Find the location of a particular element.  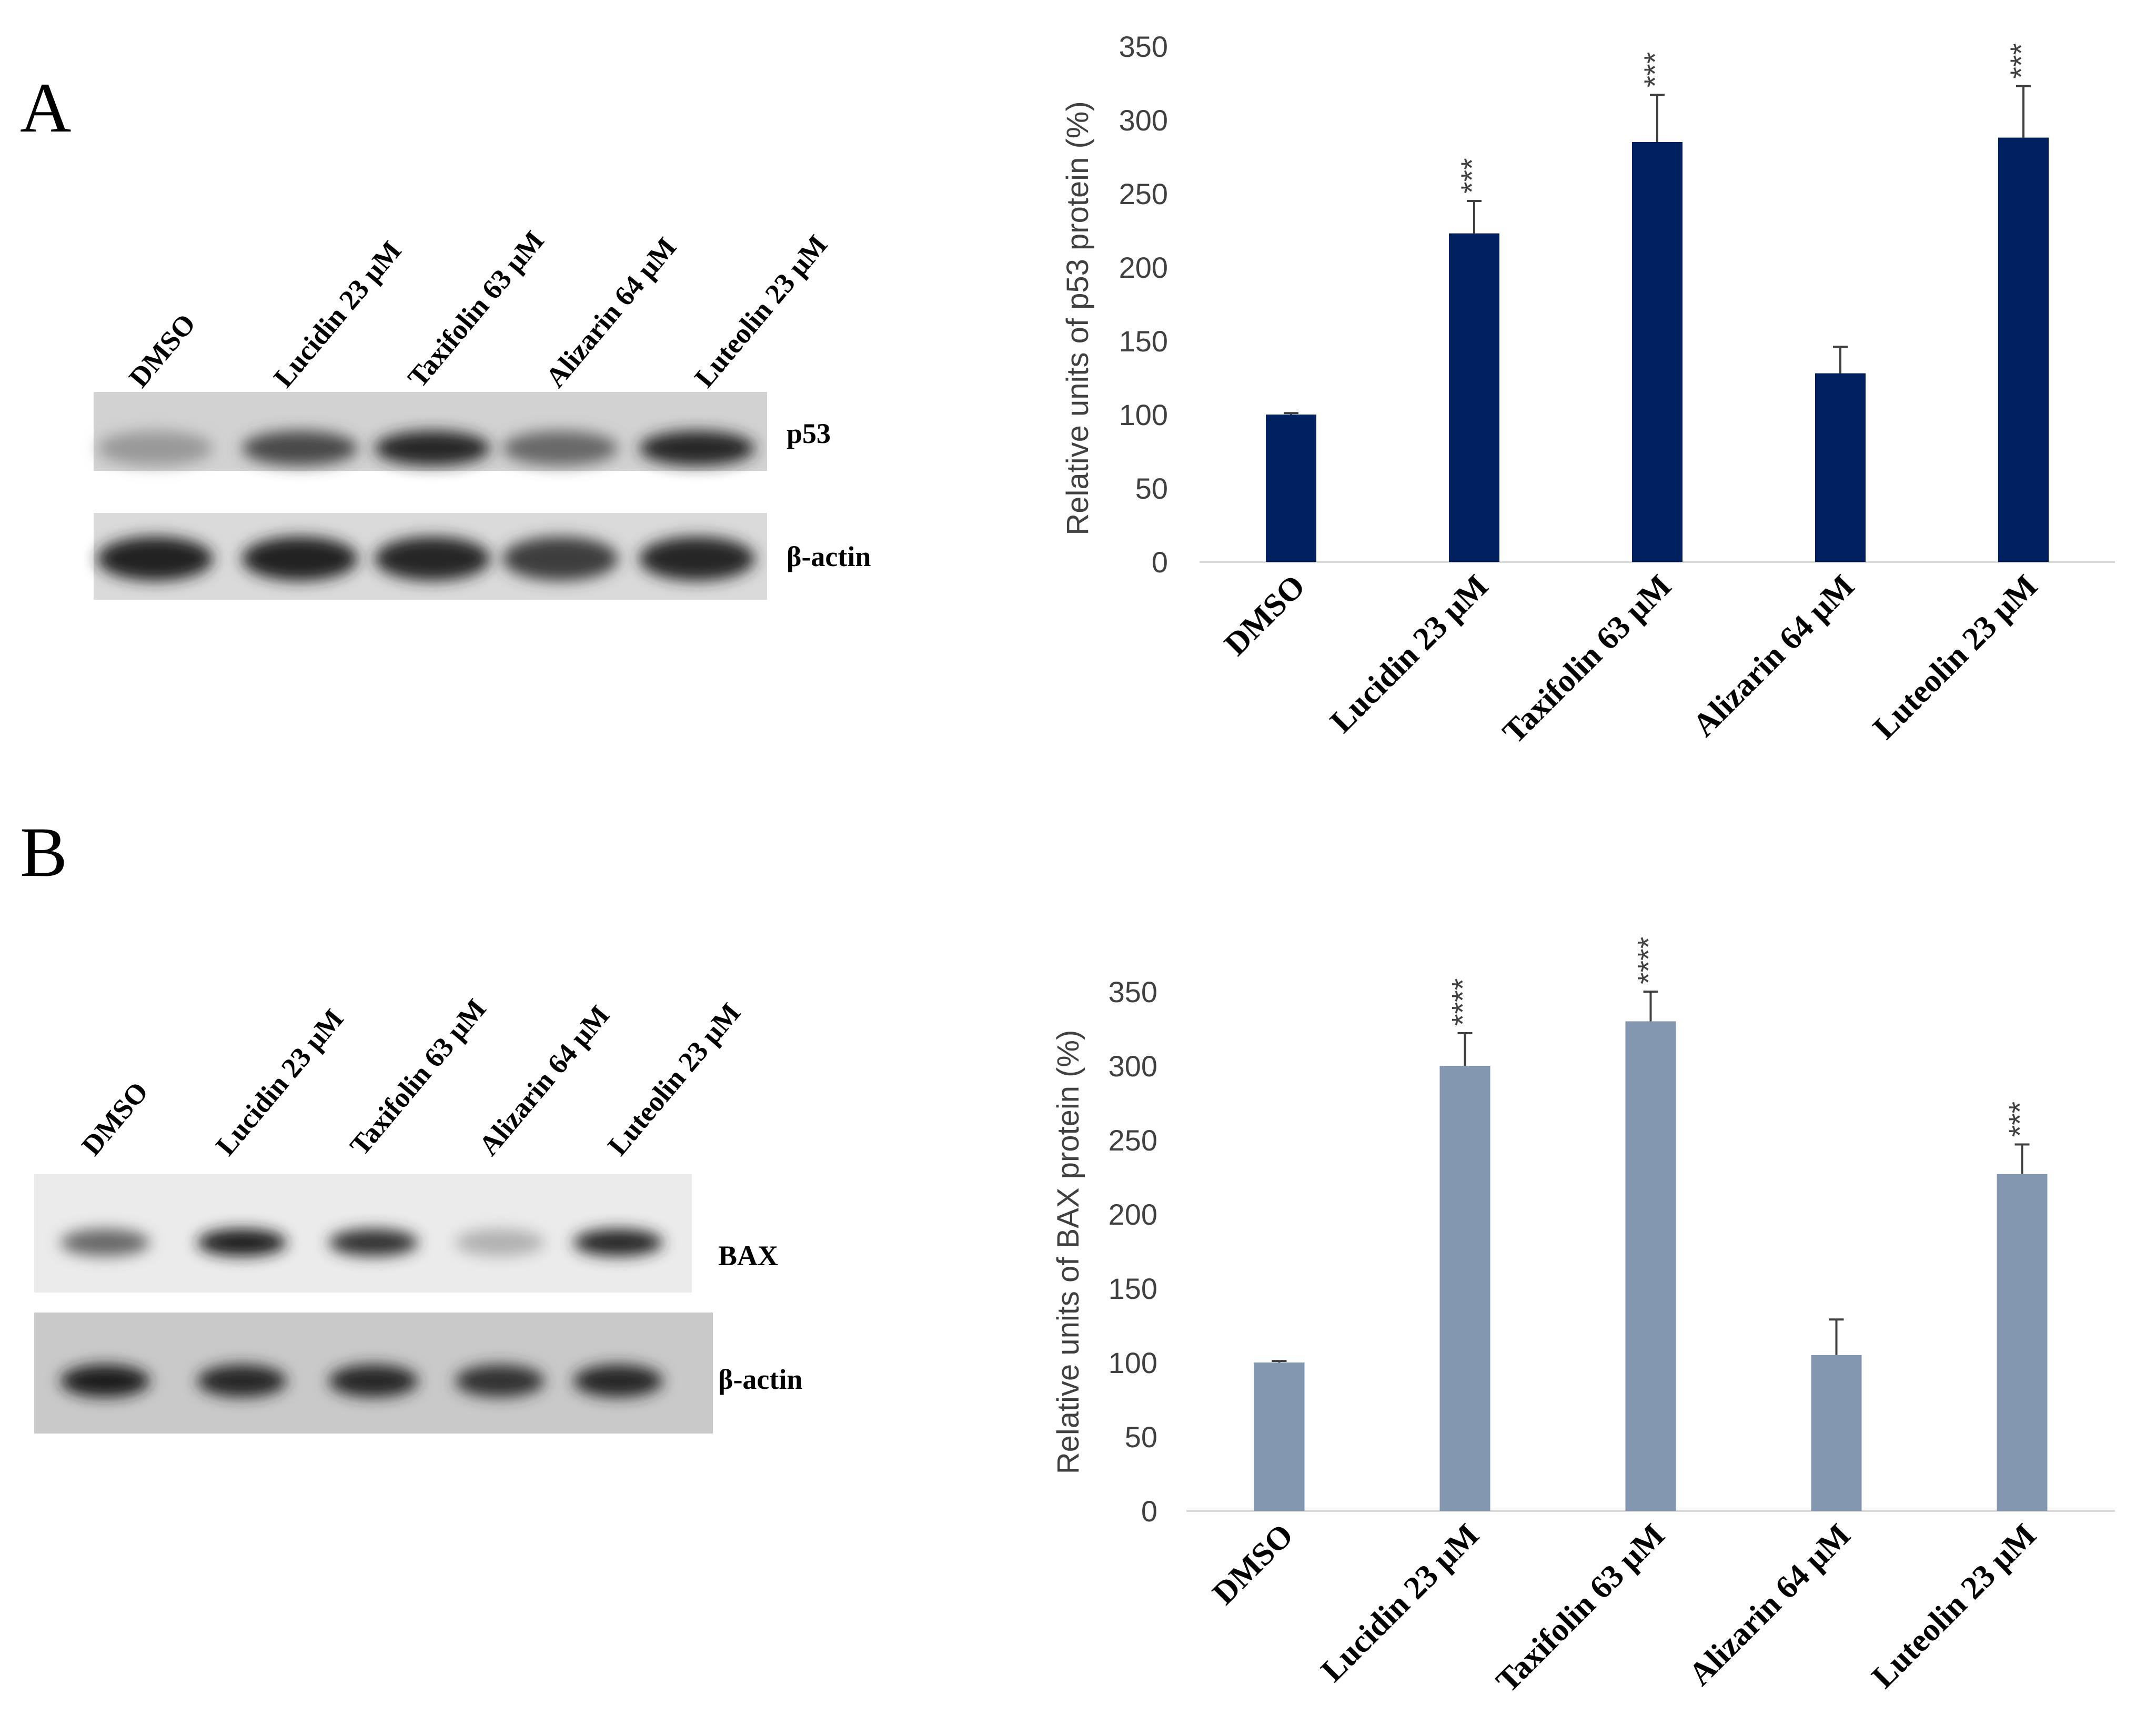

band-label-p53: p53 is located at coordinates (809, 433).